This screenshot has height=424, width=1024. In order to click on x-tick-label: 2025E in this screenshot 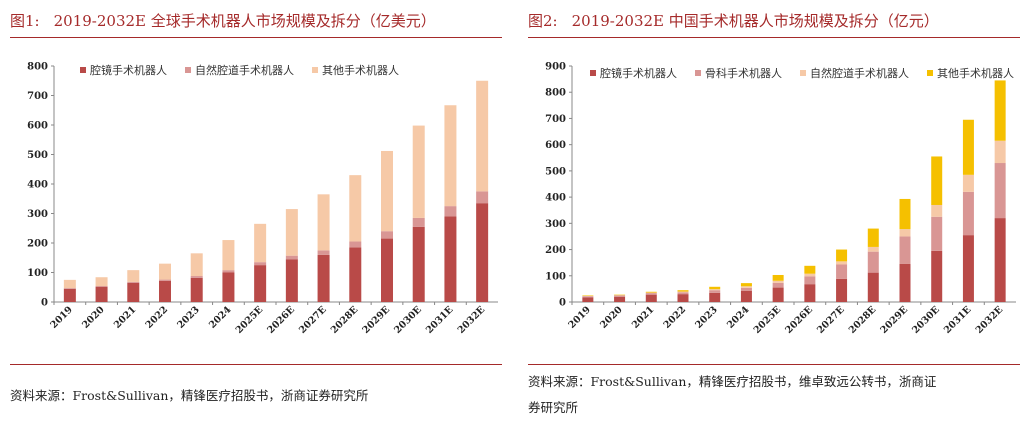, I will do `click(768, 320)`.